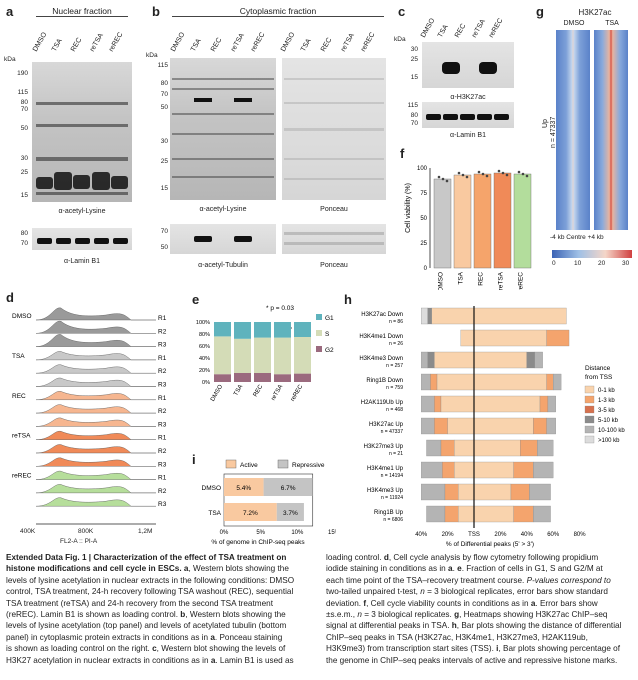 This screenshot has width=638, height=680. Describe the element at coordinates (423, 194) in the screenshot. I see `y-tick: 75` at that location.